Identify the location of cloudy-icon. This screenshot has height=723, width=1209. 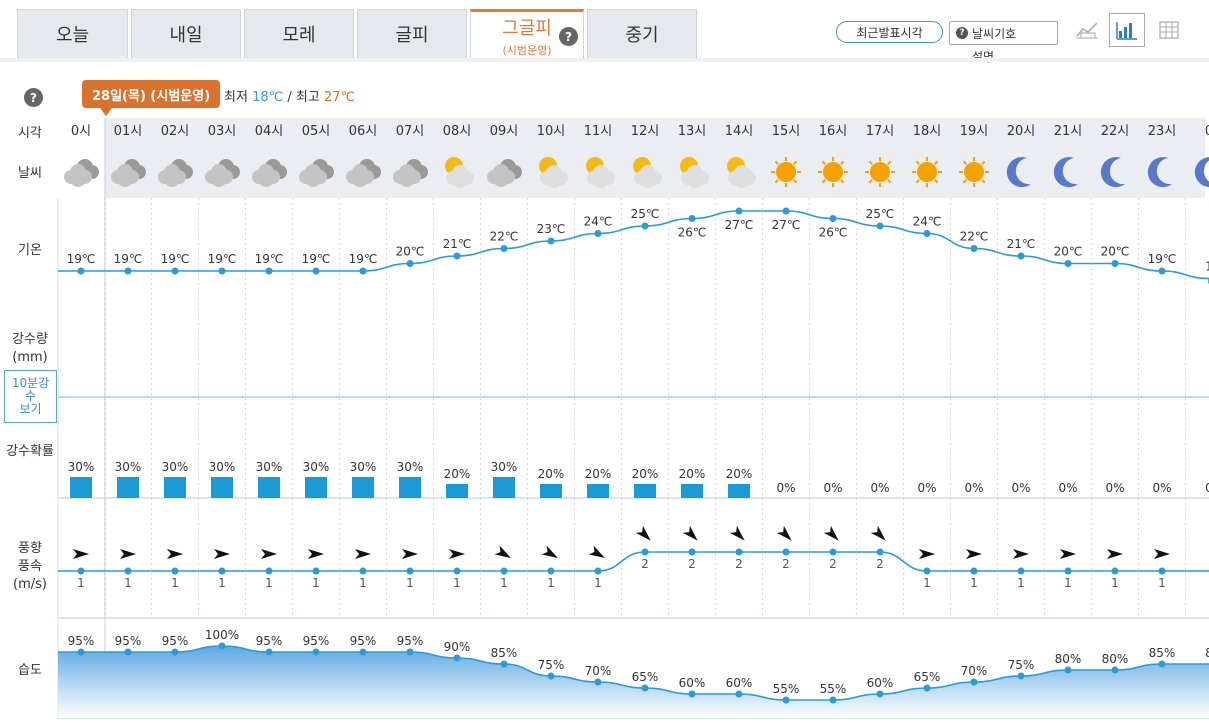
(504, 173).